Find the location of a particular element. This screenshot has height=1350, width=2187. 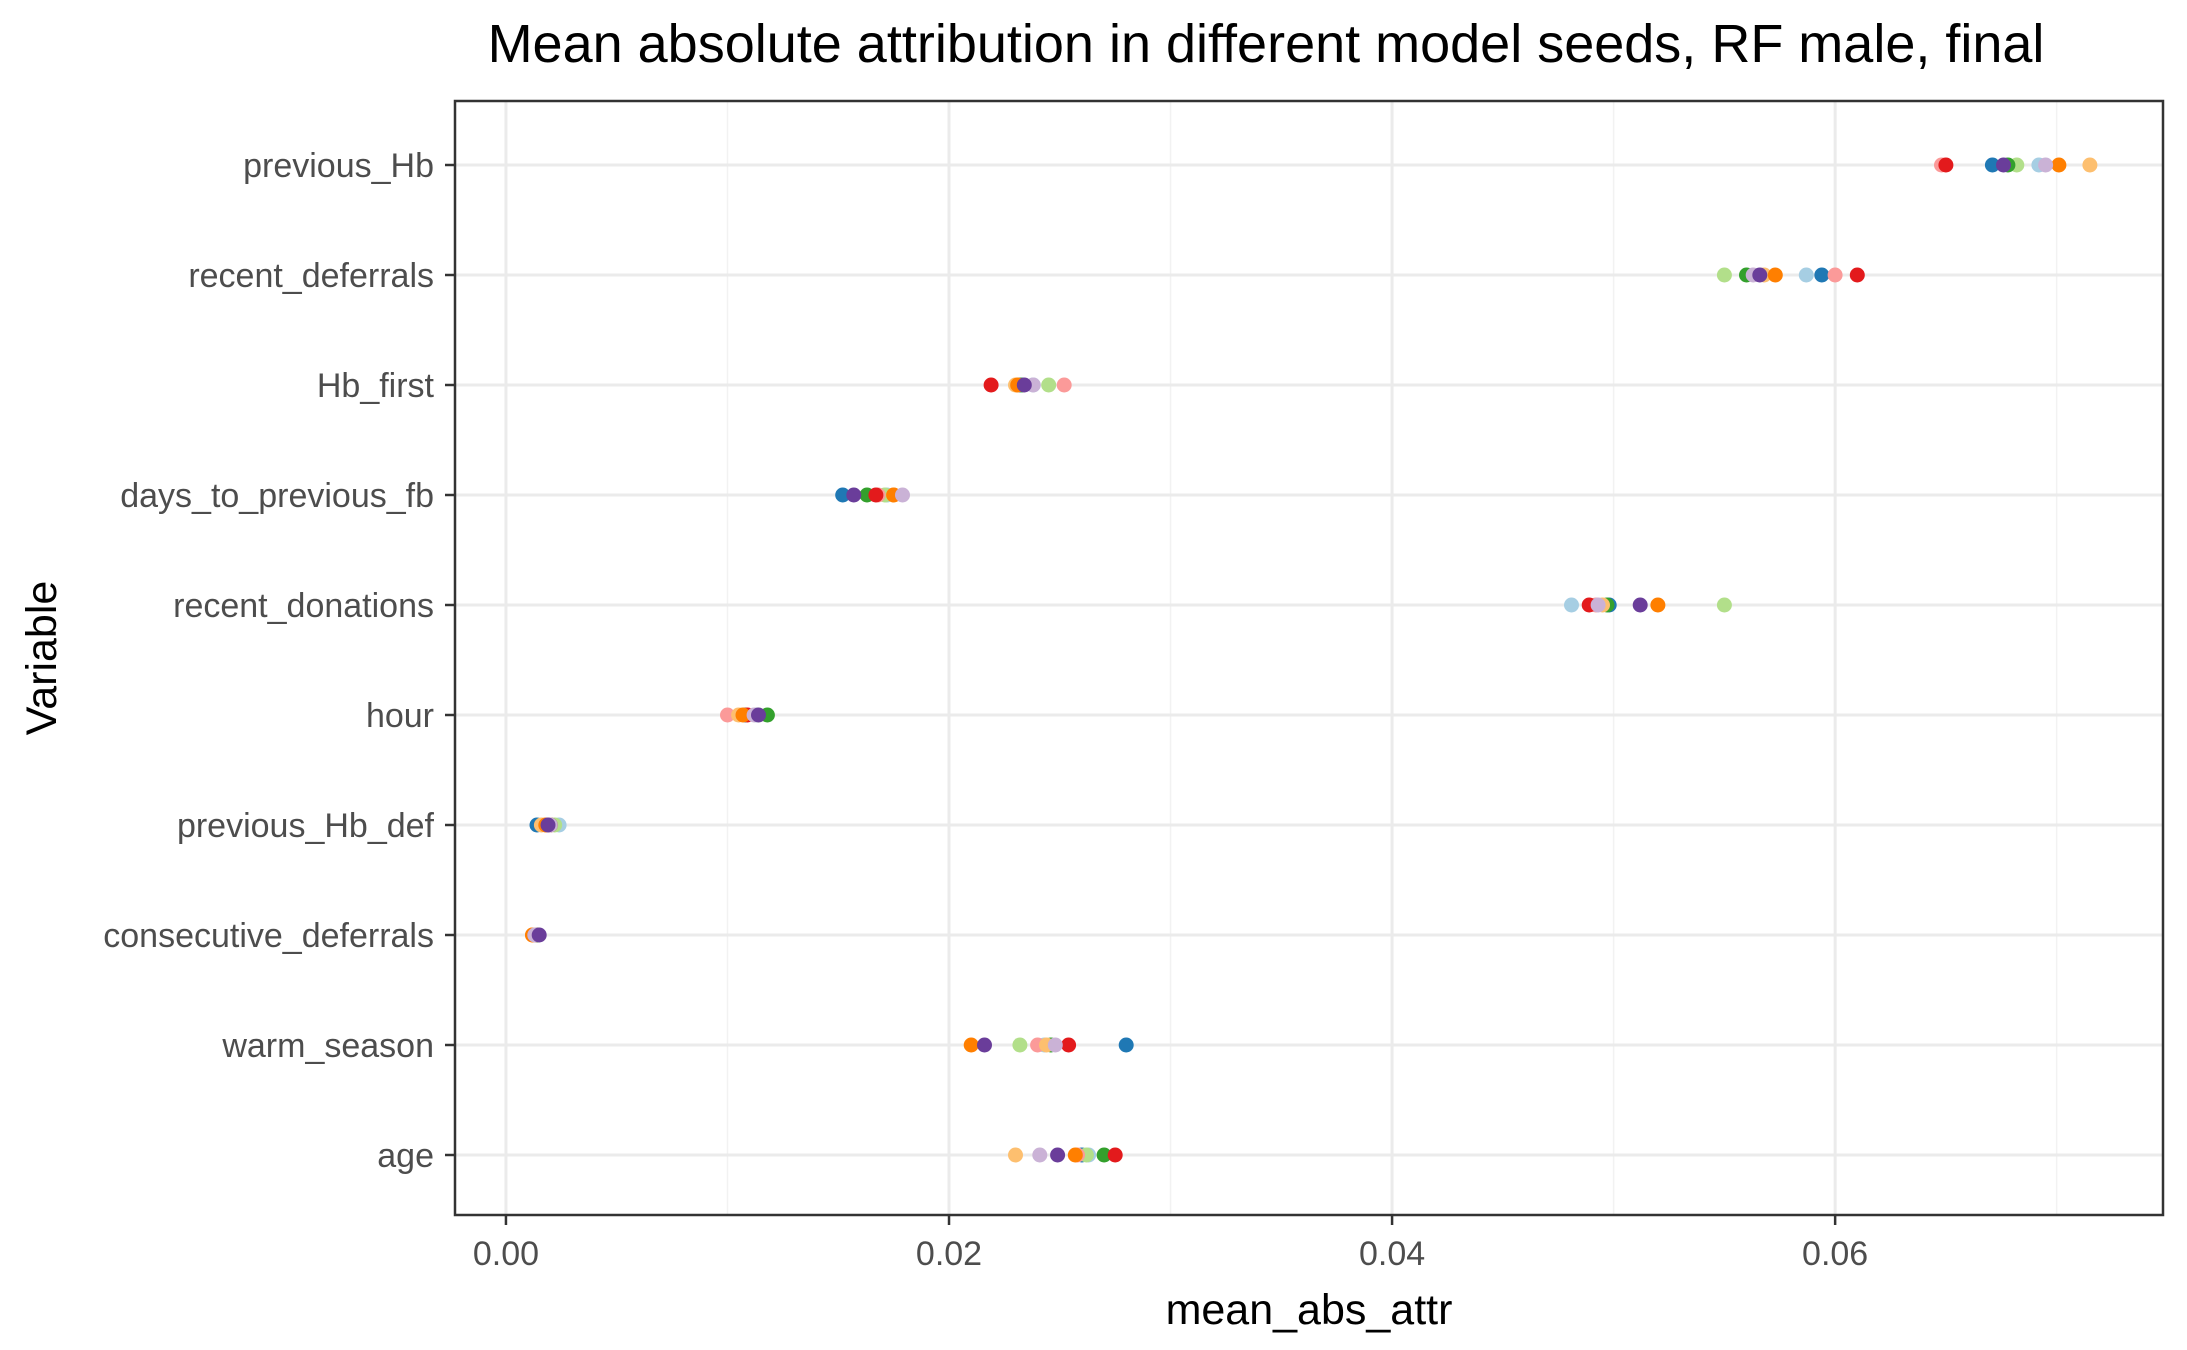

y-tick-label: days_to_previous_fb is located at coordinates (277, 496).